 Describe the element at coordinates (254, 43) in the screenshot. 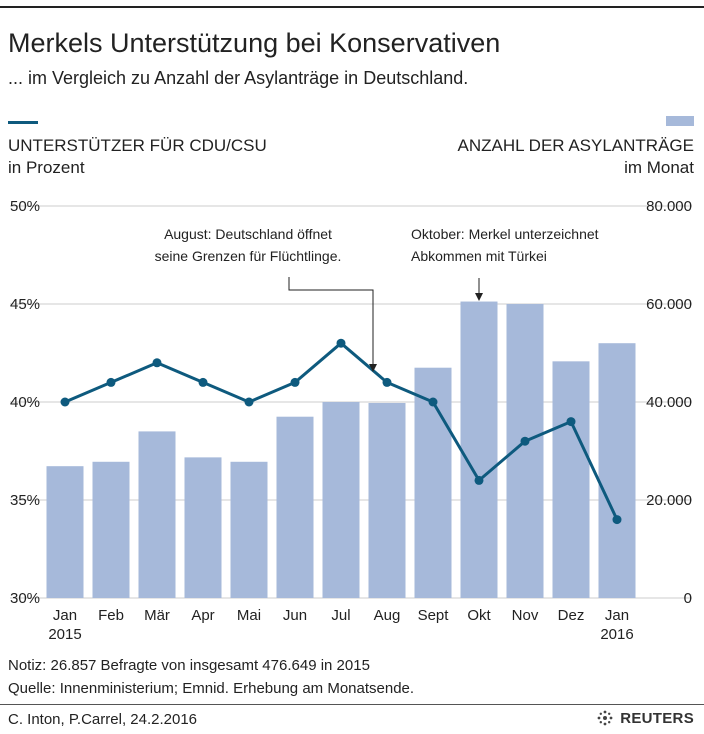

I see `chart-title: Merkels Unterstützung bei Konservativen` at that location.